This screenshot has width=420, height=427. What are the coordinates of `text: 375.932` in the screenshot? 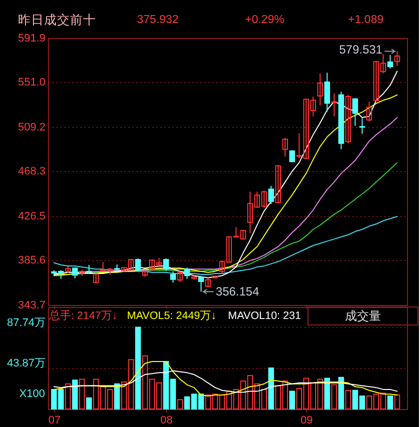 It's located at (158, 20).